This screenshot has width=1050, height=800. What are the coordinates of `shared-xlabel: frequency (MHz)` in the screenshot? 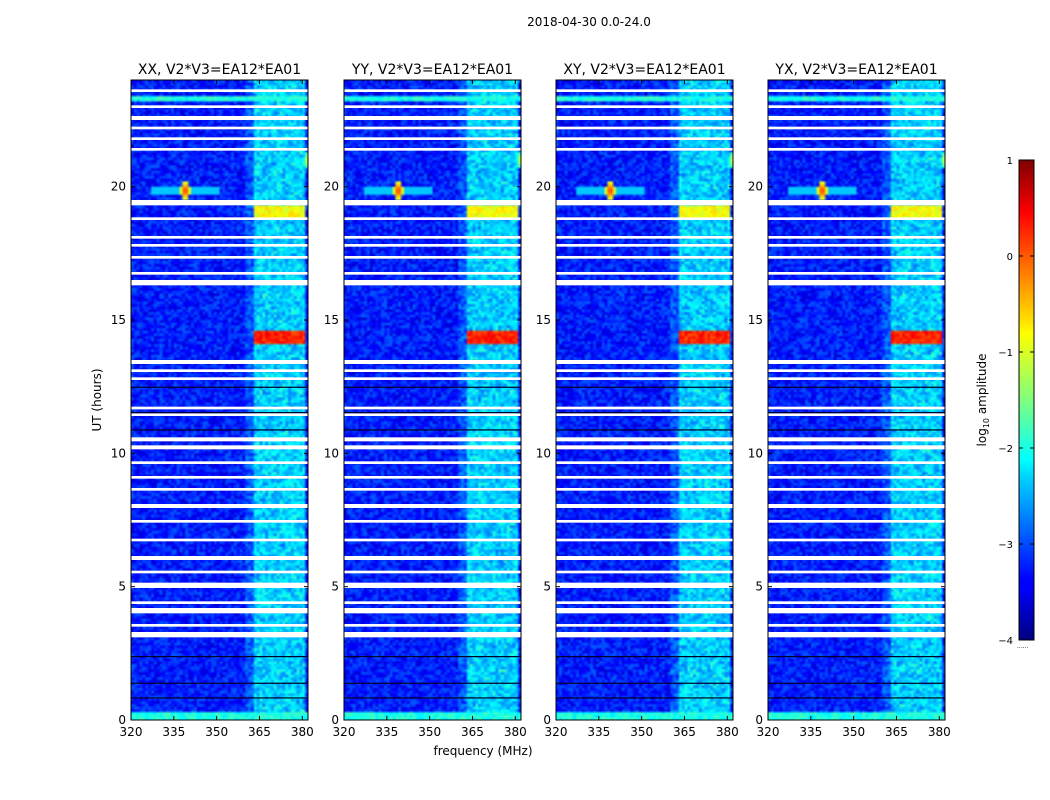 It's located at (482, 751).